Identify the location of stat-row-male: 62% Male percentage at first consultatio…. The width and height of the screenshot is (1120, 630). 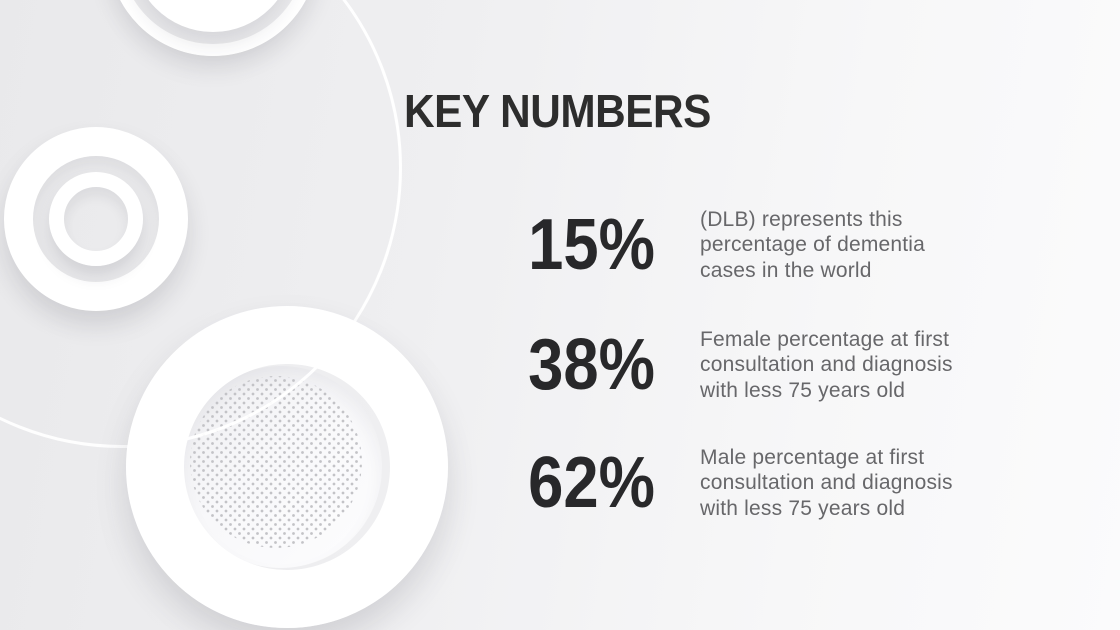
(730, 483).